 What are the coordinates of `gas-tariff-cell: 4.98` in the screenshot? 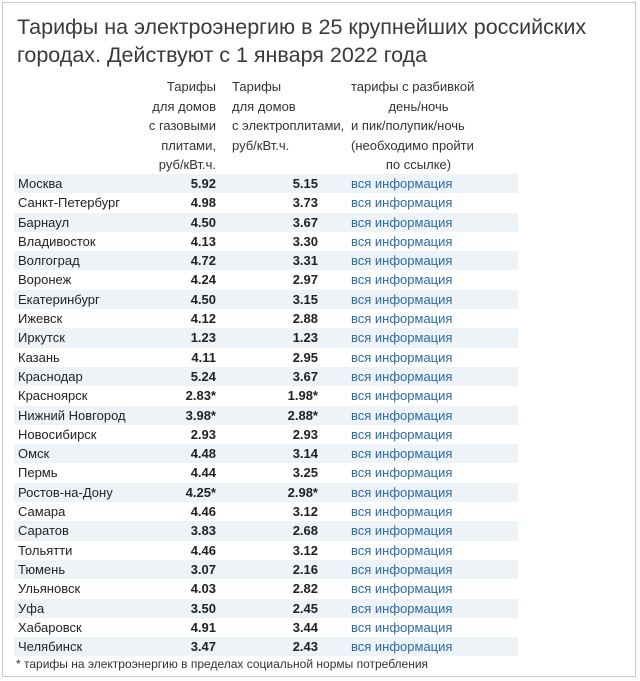 It's located at (203, 203).